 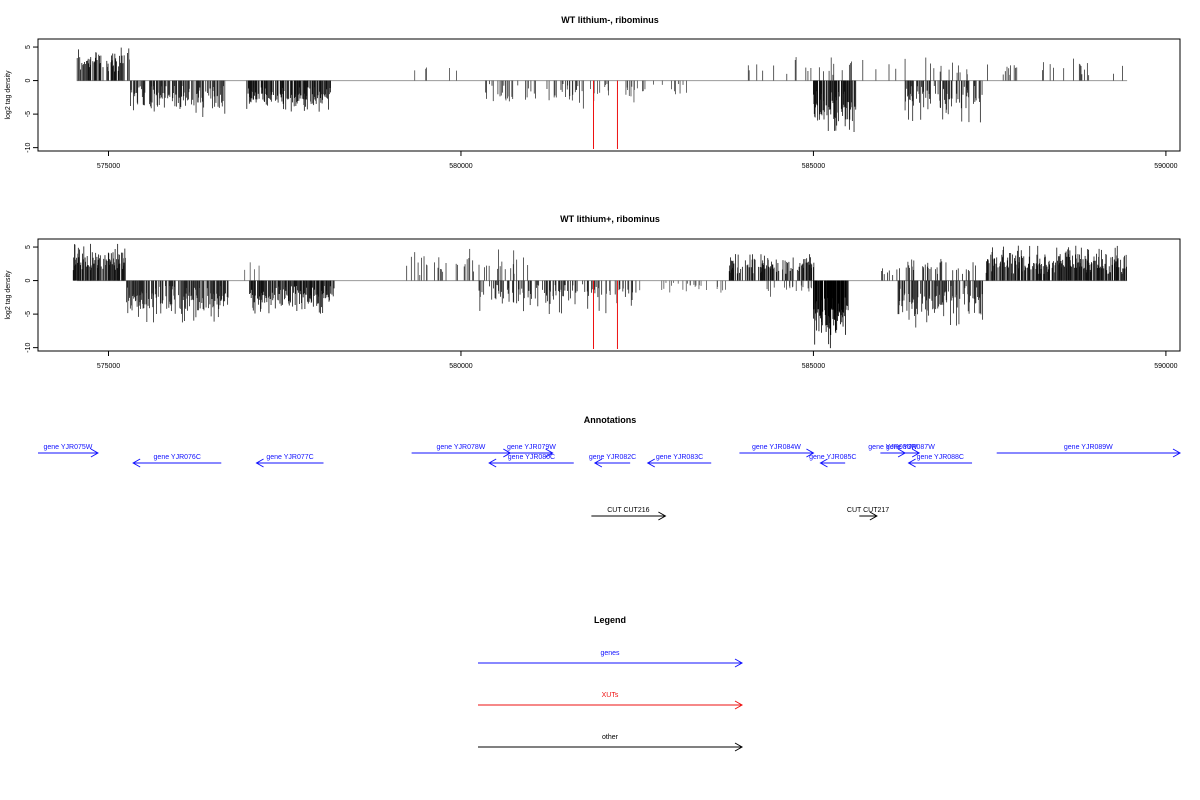 I want to click on annotation-feature: gene YJR078W, so click(x=461, y=451).